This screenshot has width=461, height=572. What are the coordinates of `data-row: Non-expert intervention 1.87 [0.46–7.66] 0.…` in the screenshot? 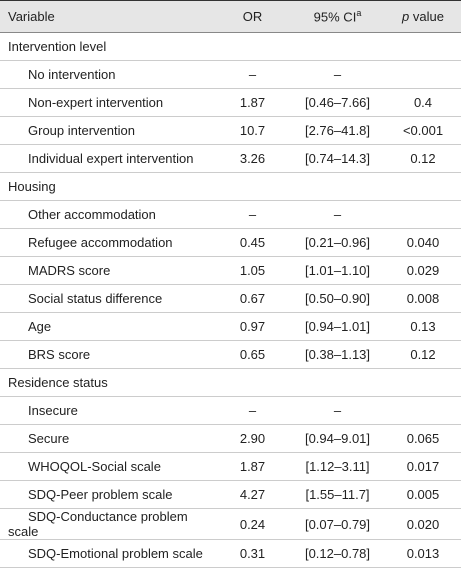 It's located at (230, 102).